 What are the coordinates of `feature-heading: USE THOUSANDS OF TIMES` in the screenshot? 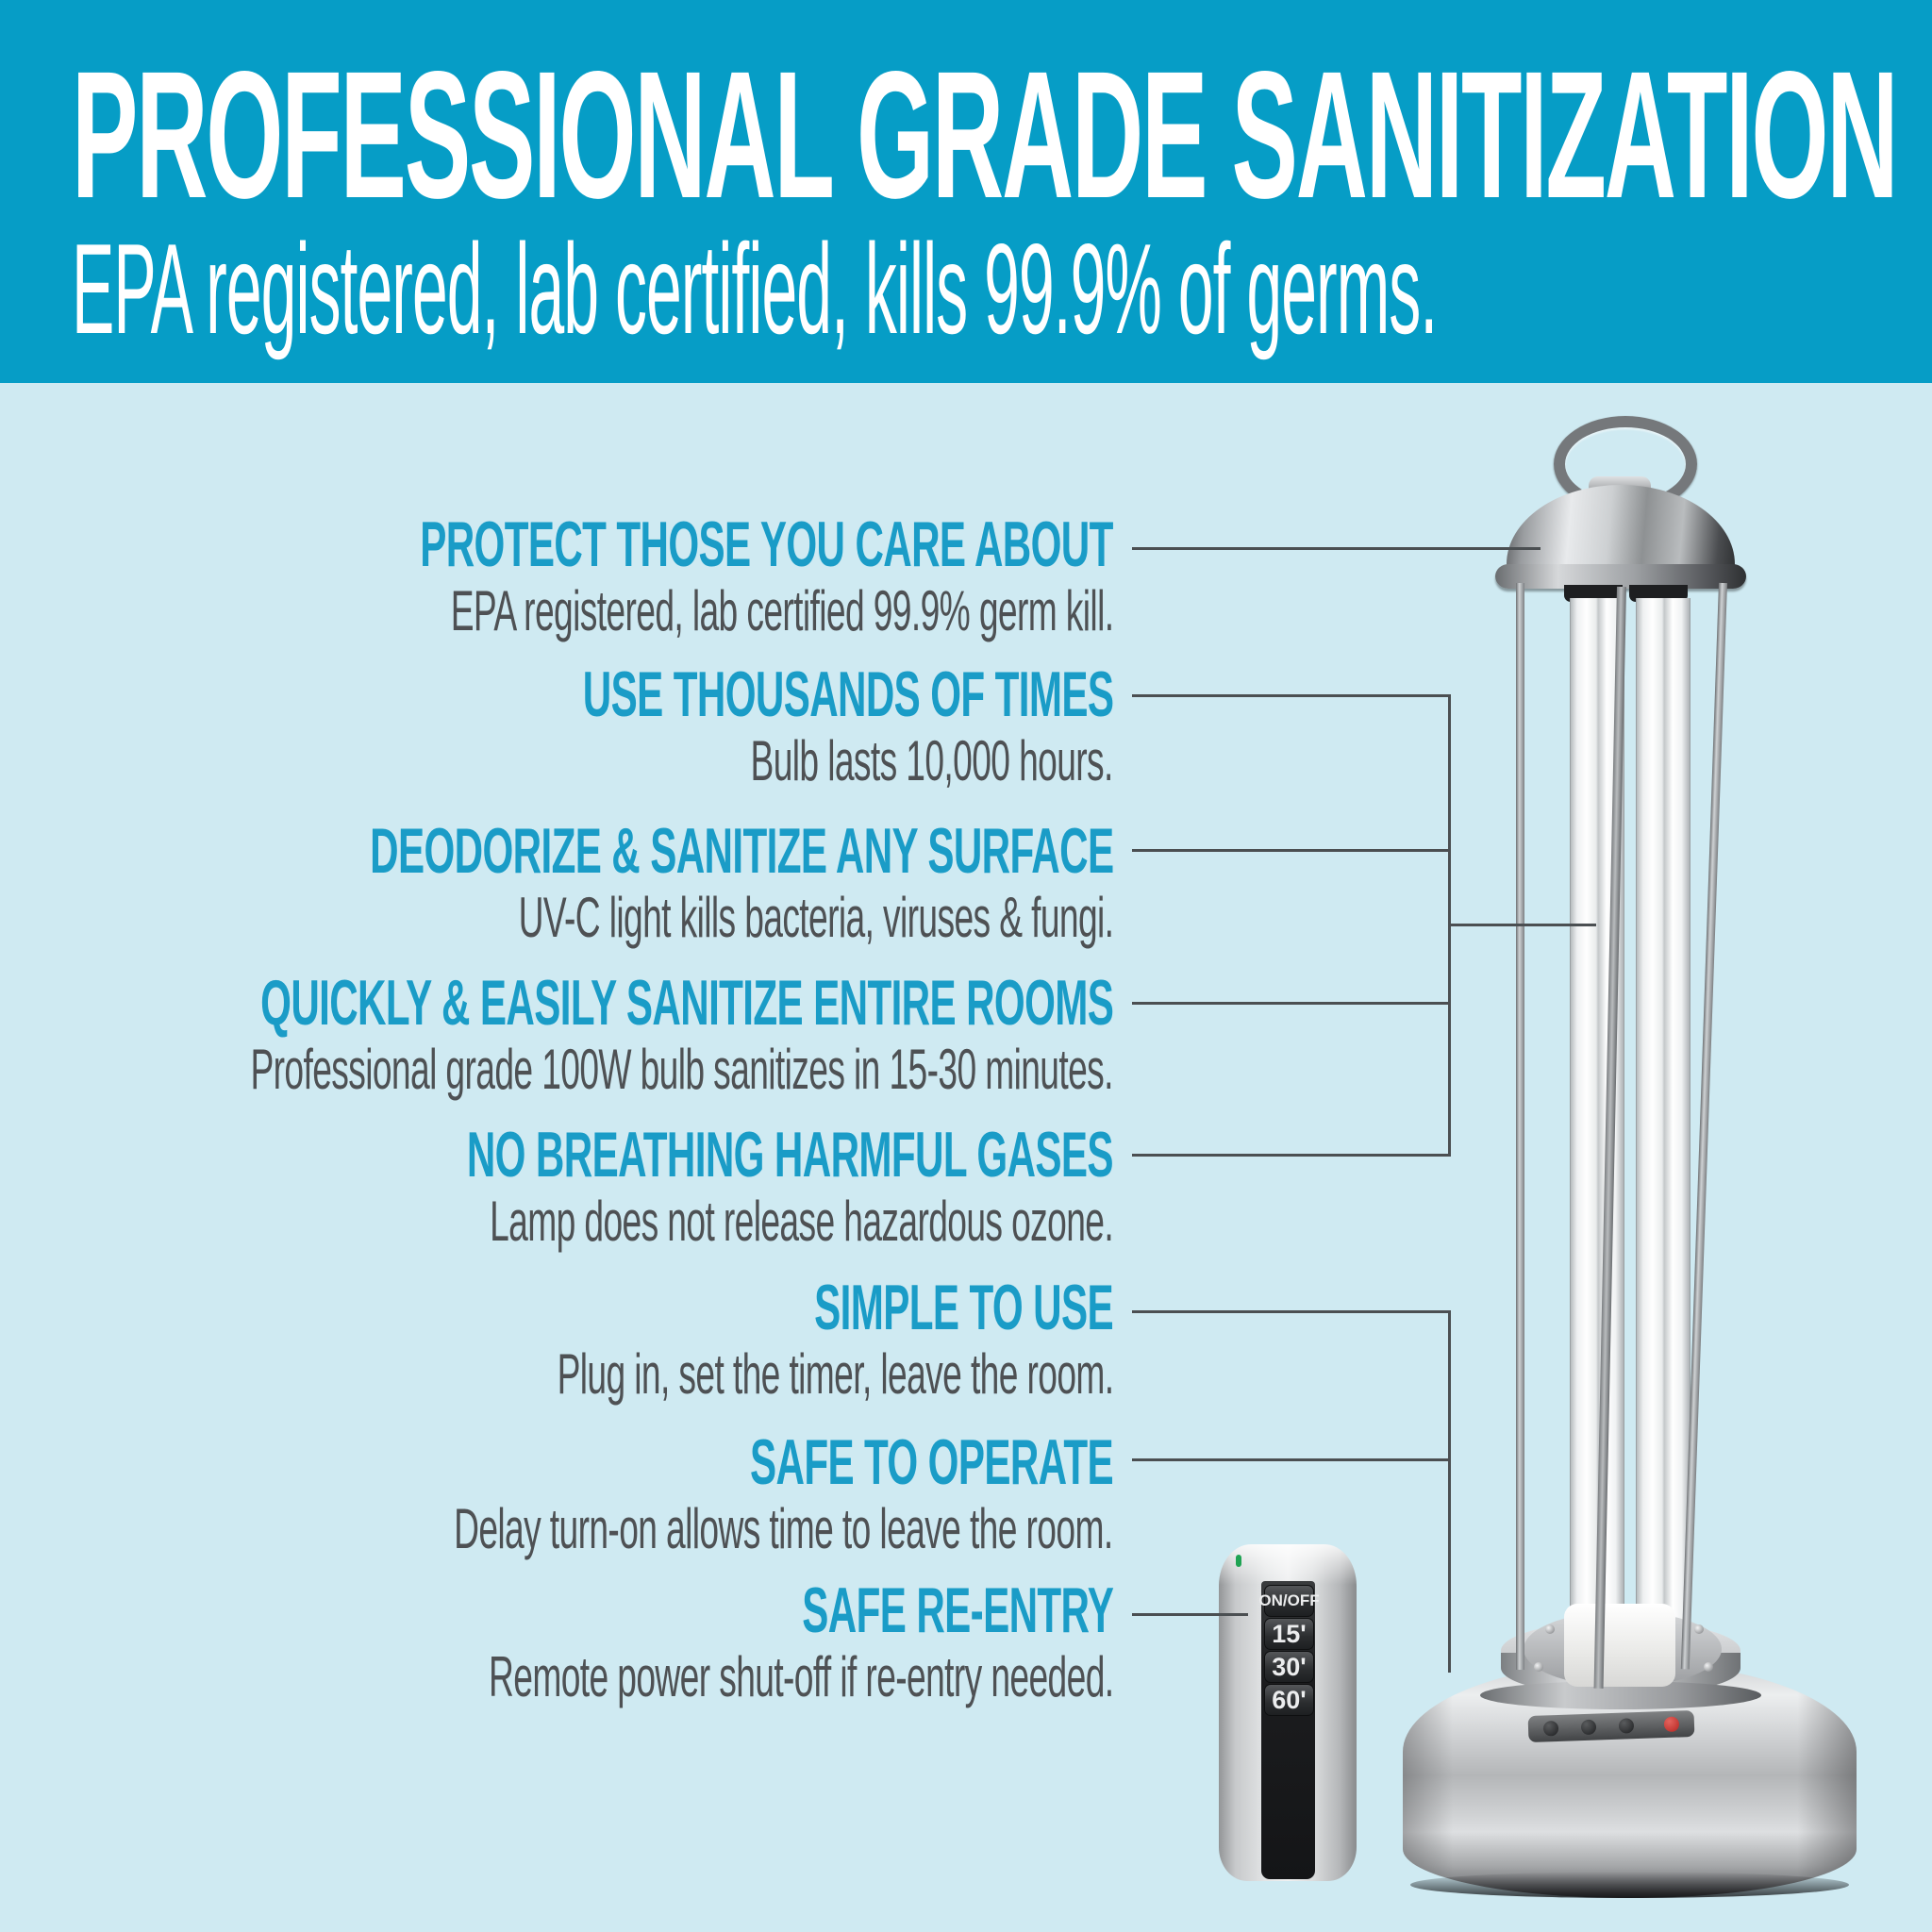 It's located at (848, 694).